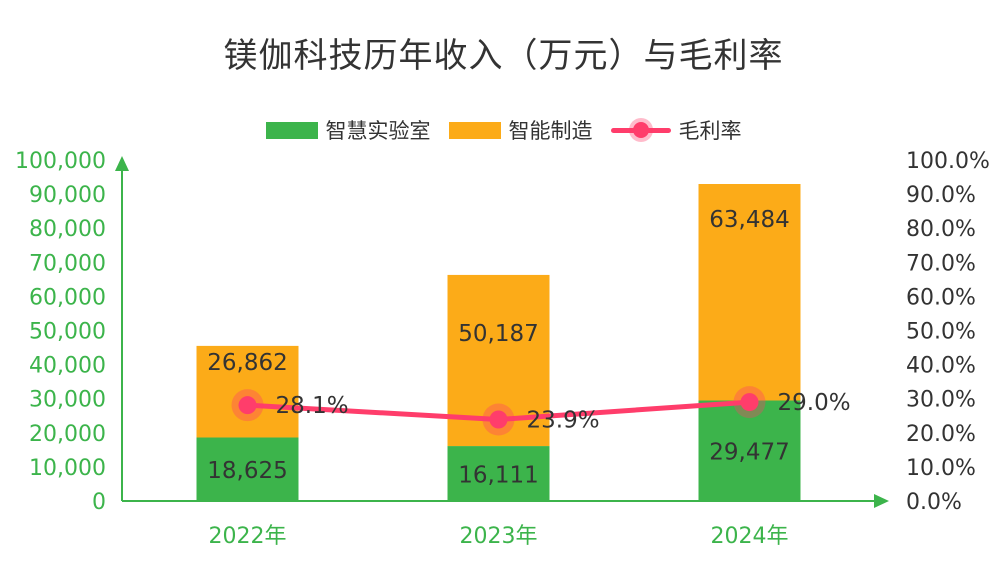 The image size is (1007, 581). What do you see at coordinates (881, 501) in the screenshot?
I see `x-axis-arrow` at bounding box center [881, 501].